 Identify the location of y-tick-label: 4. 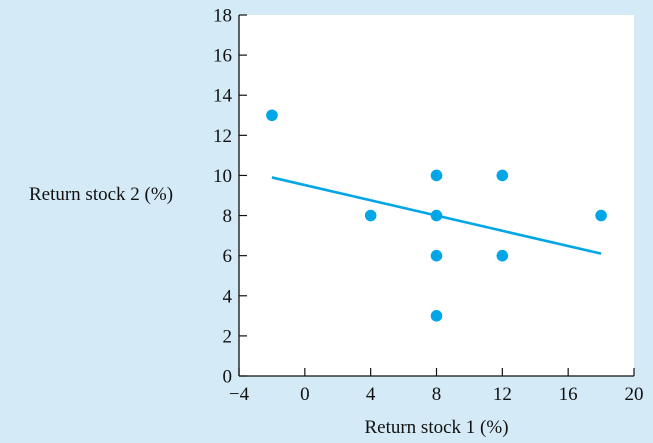
(228, 296).